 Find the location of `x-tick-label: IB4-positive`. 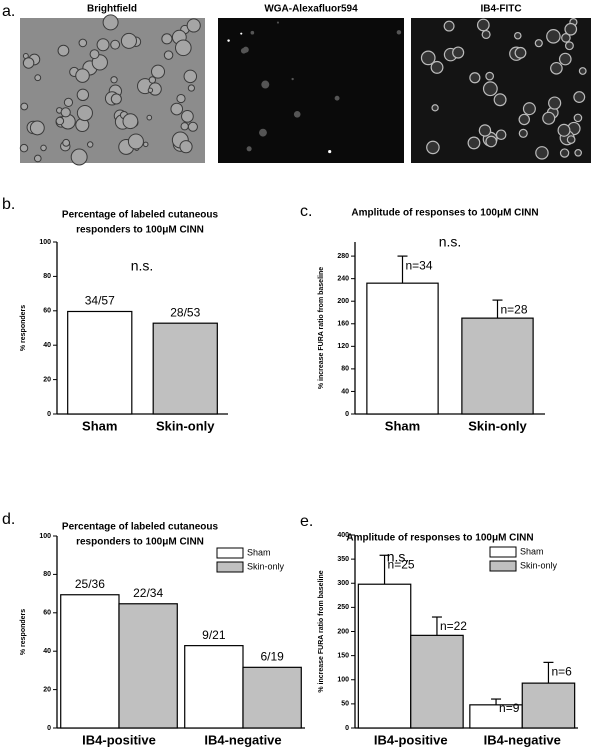

x-tick-label: IB4-positive is located at coordinates (411, 739).